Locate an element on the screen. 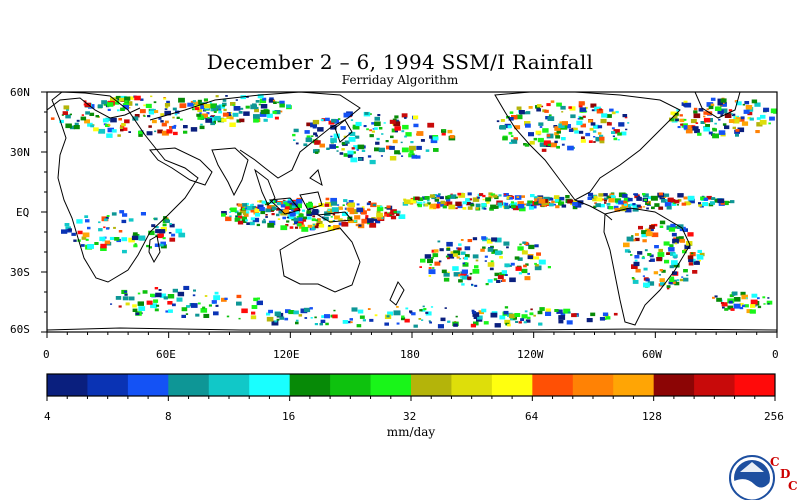 The width and height of the screenshot is (800, 500). cdc-letter-c1: C is located at coordinates (775, 462).